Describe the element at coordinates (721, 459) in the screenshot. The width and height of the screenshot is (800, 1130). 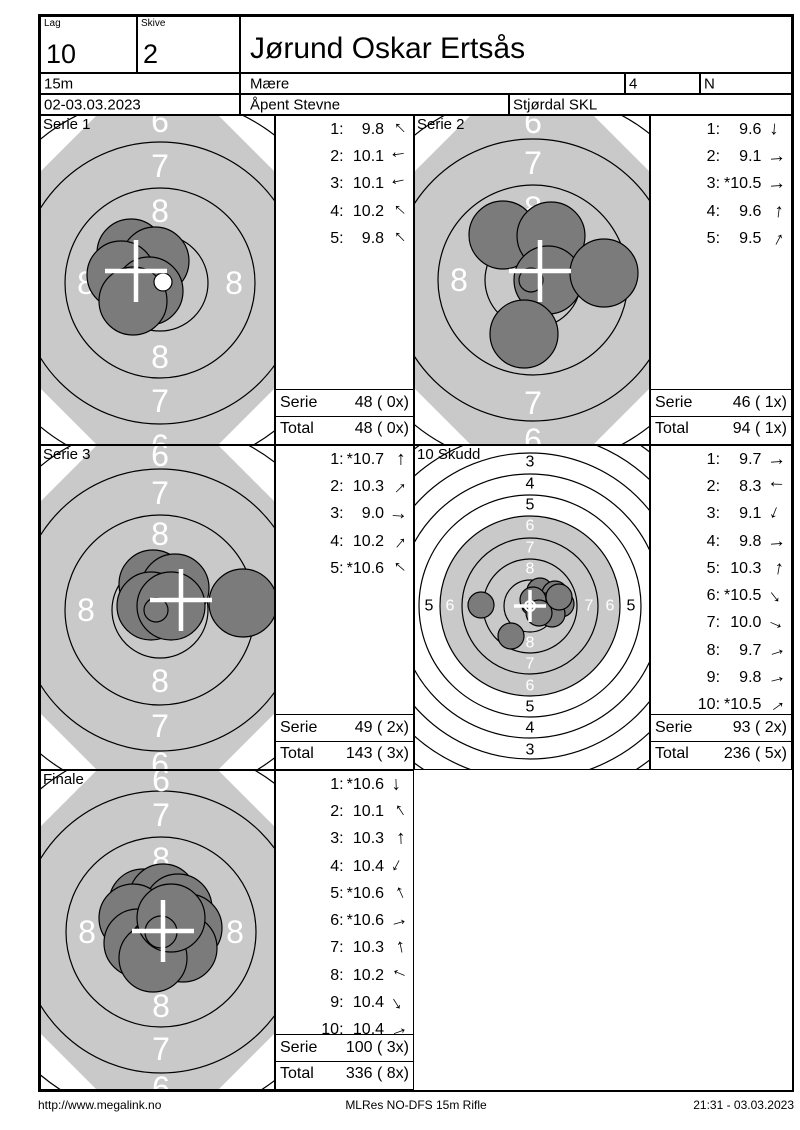
I see `shot-row: 1: 9.7 →` at that location.